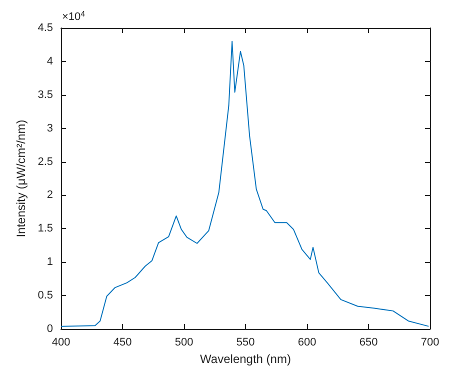  Describe the element at coordinates (184, 342) in the screenshot. I see `x-tick-label: 500` at that location.